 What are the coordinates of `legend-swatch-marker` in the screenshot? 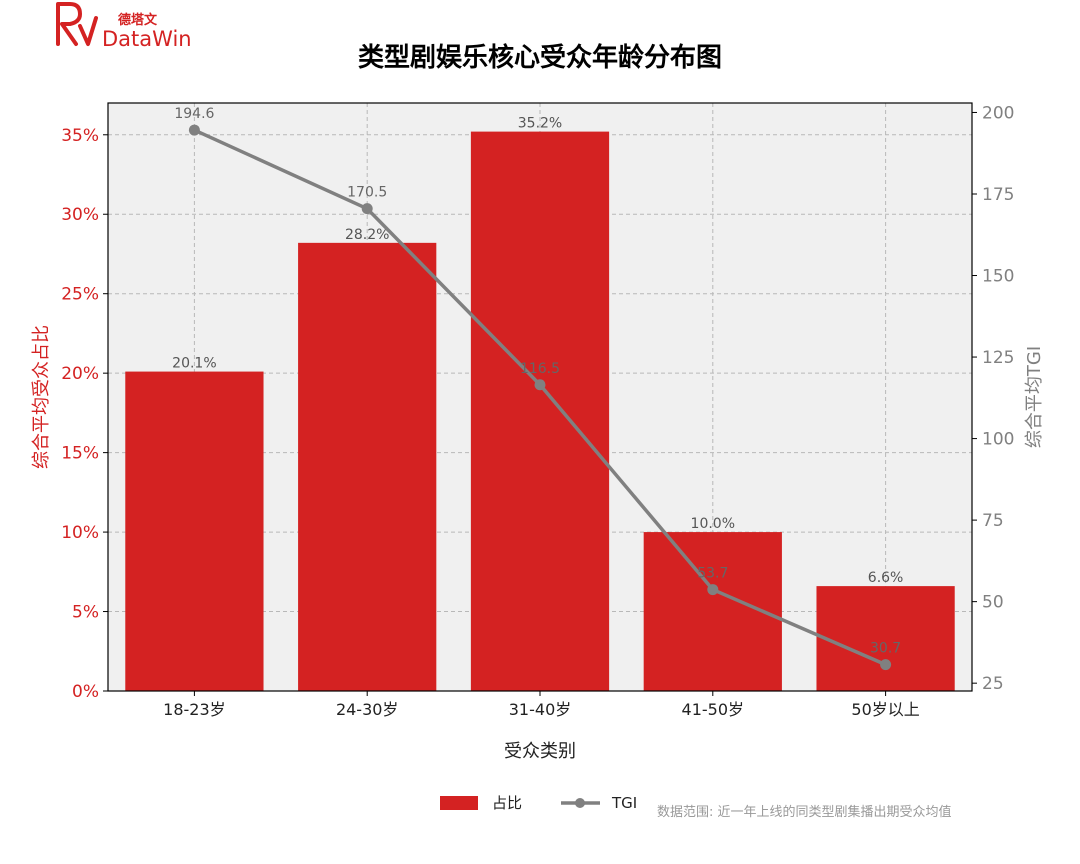 It's located at (580, 803).